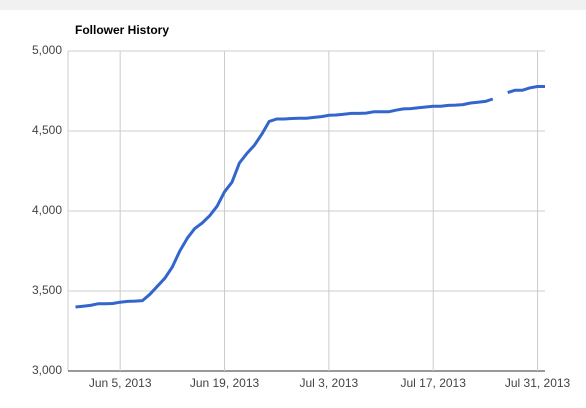 This screenshot has height=408, width=586. Describe the element at coordinates (47, 210) in the screenshot. I see `y-tick-label: 4,000` at that location.